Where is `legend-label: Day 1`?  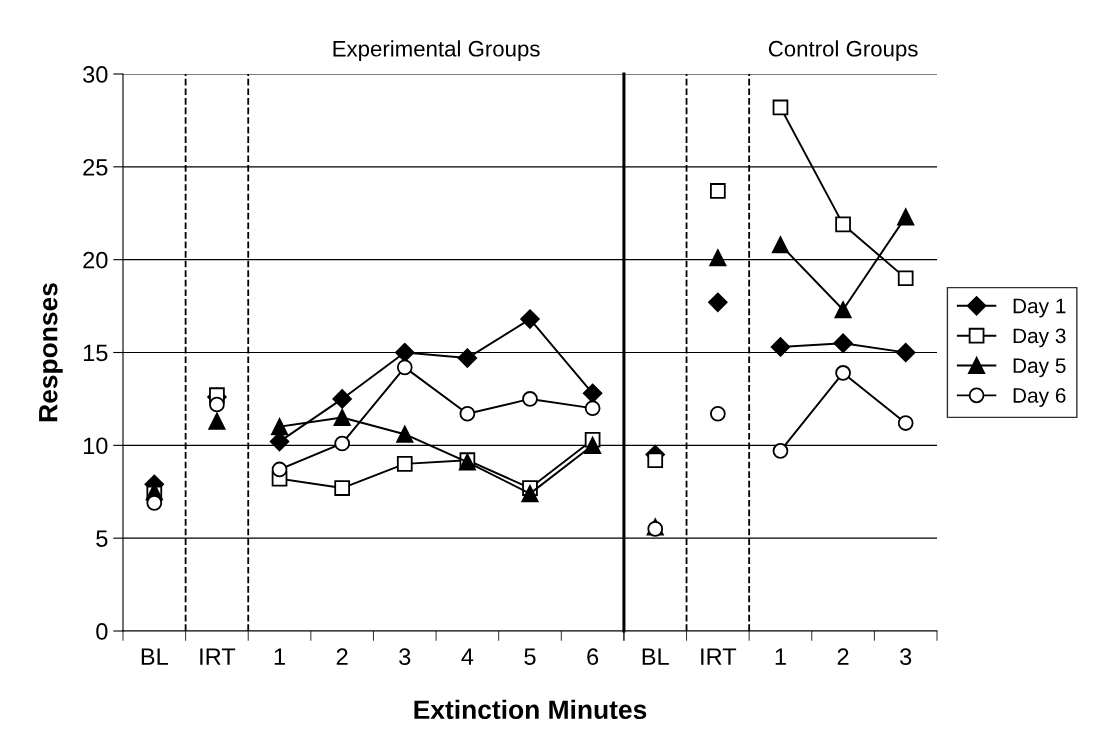
legend-label: Day 1 is located at coordinates (1039, 308).